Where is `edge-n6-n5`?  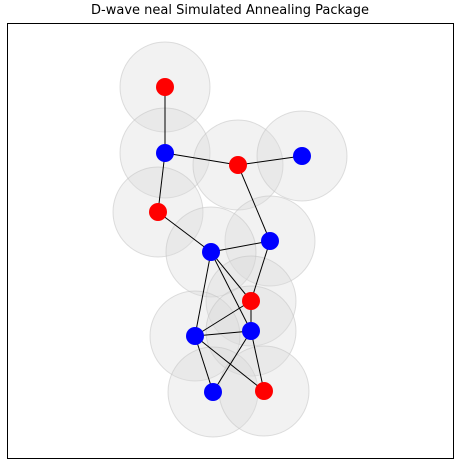
edge-n6-n5 is located at coordinates (240, 246).